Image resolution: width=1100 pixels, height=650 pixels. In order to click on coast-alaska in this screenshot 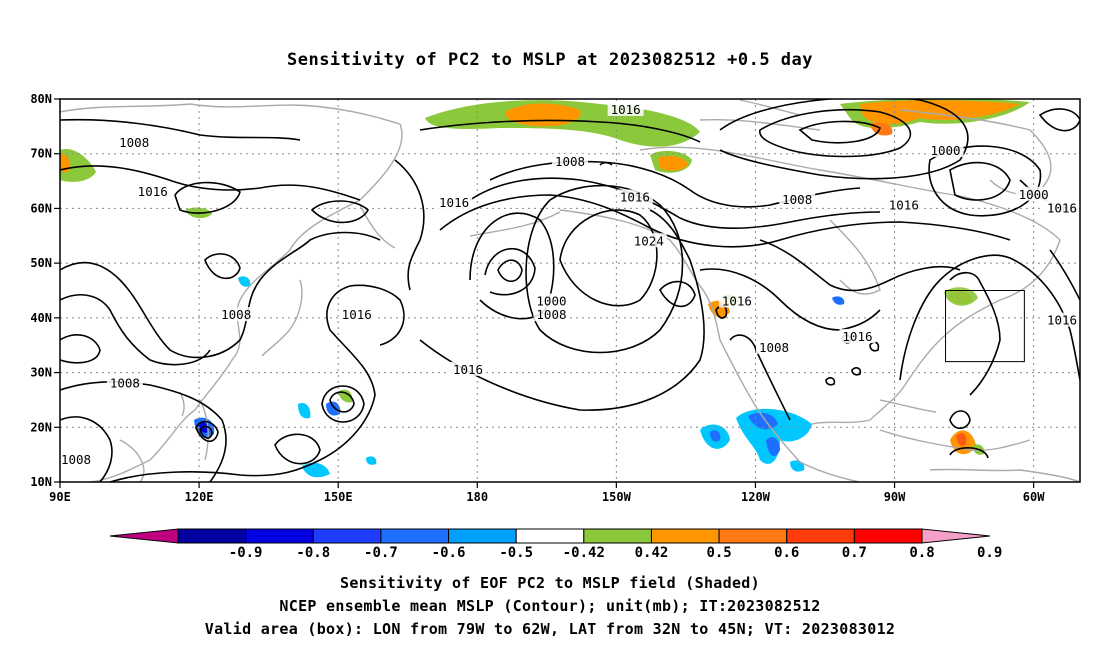, I will do `click(630, 248)`.